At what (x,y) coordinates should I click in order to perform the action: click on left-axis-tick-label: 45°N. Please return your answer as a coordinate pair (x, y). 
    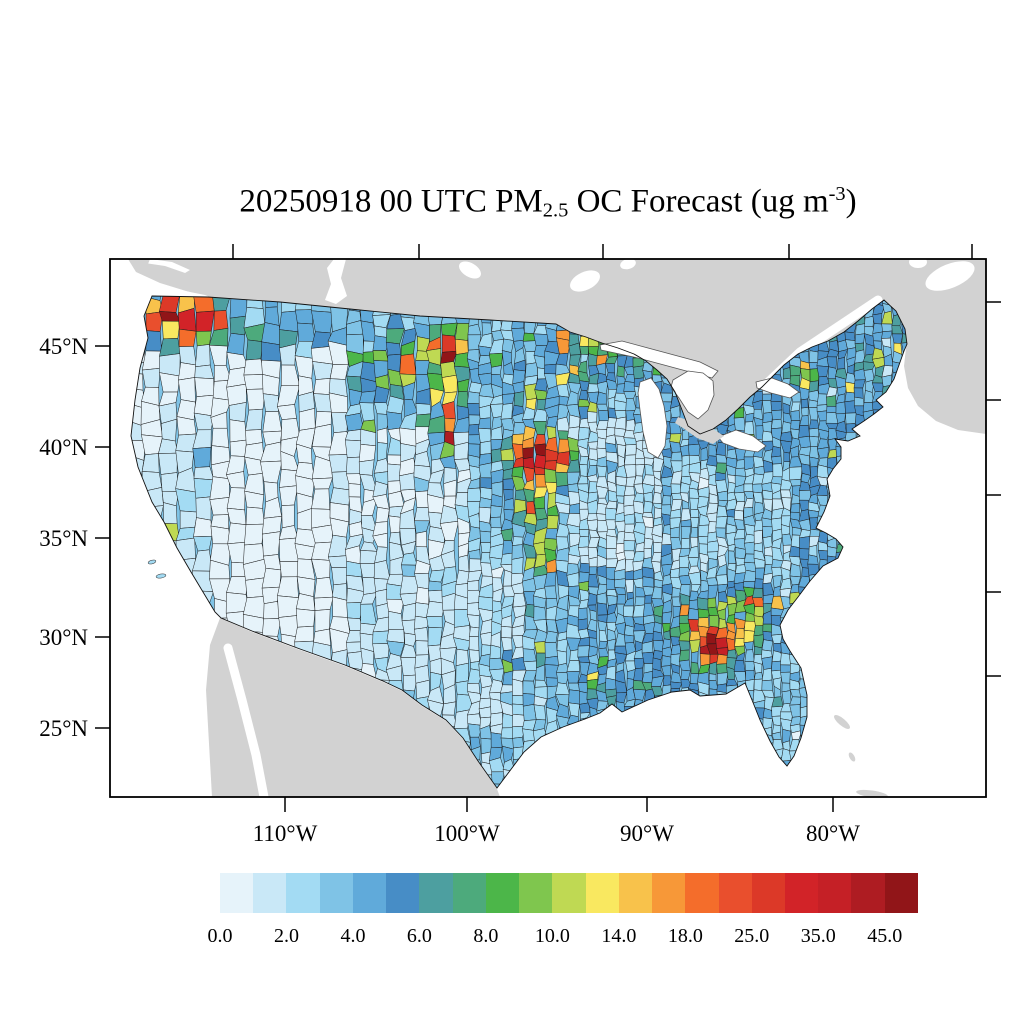
    Looking at the image, I should click on (63, 346).